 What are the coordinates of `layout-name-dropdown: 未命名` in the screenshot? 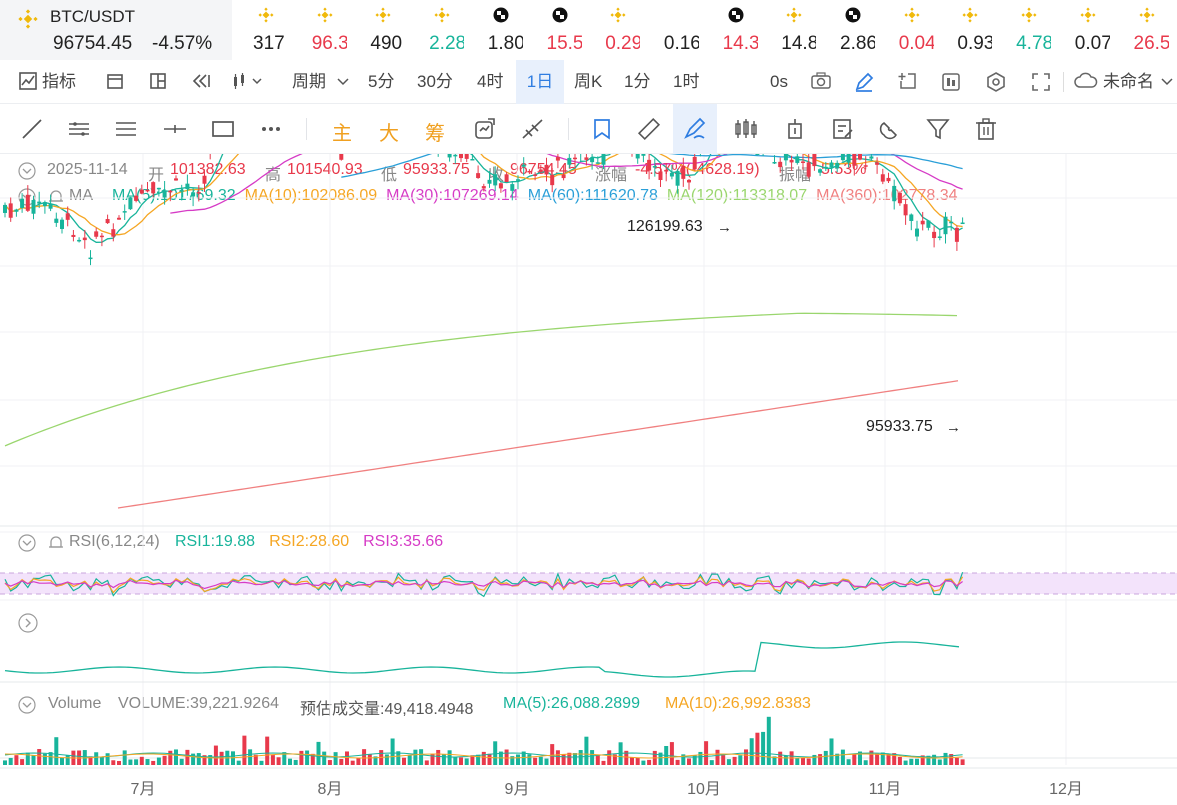 It's located at (1128, 81).